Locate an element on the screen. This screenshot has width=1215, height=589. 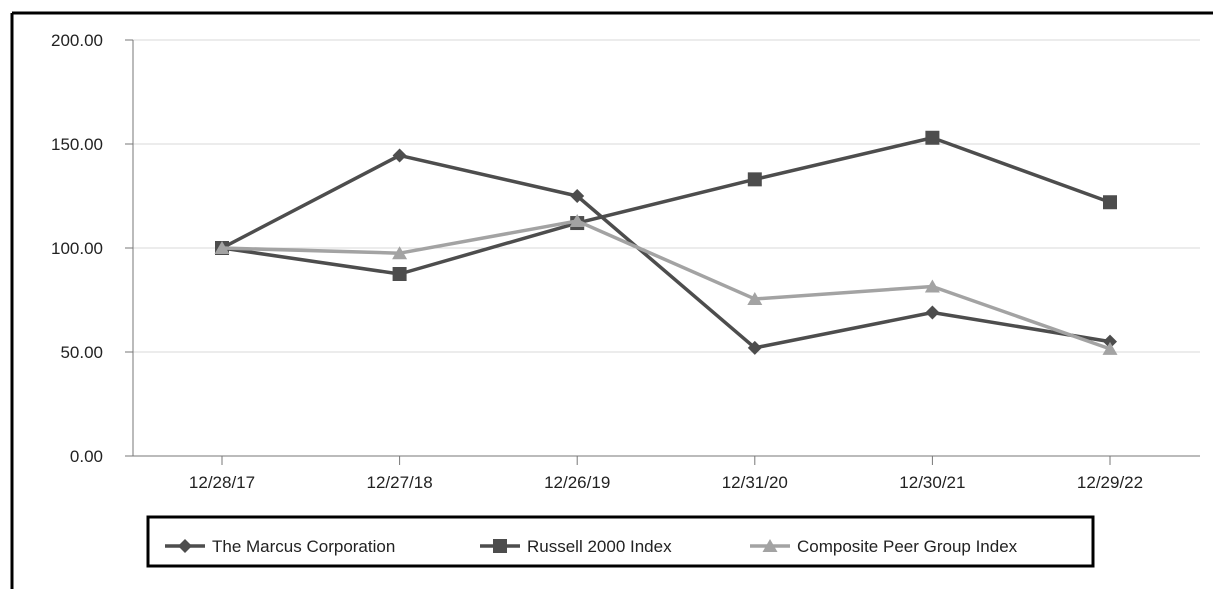
legend-label: The Marcus Corporation is located at coordinates (303, 546).